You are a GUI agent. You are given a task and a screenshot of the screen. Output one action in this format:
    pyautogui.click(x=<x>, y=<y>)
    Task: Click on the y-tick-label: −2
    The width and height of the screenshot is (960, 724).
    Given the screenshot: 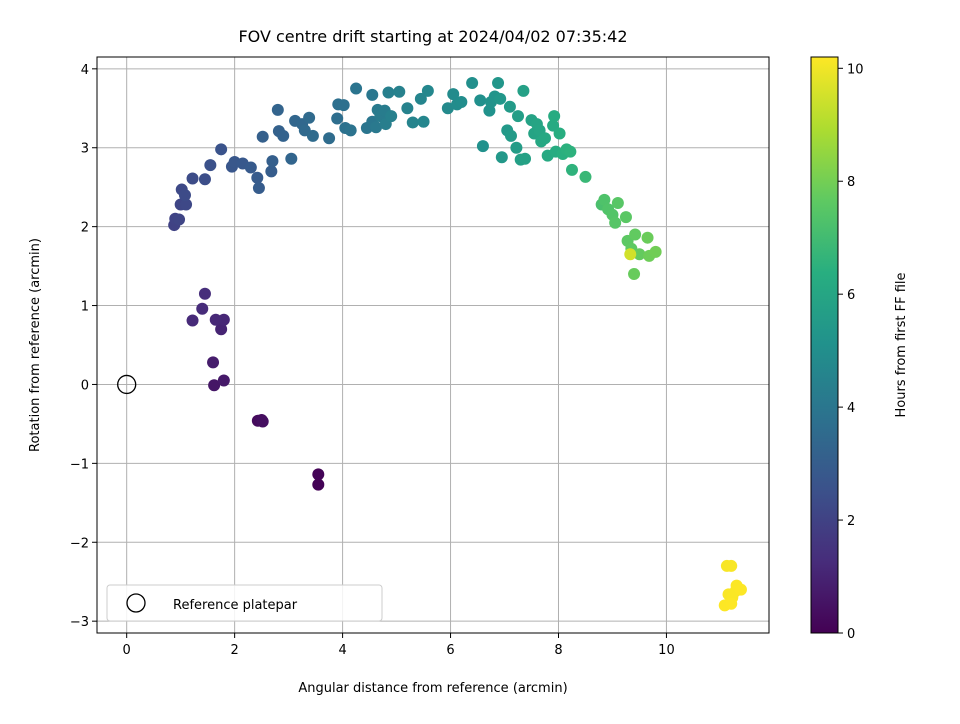 What is the action you would take?
    pyautogui.click(x=79, y=543)
    